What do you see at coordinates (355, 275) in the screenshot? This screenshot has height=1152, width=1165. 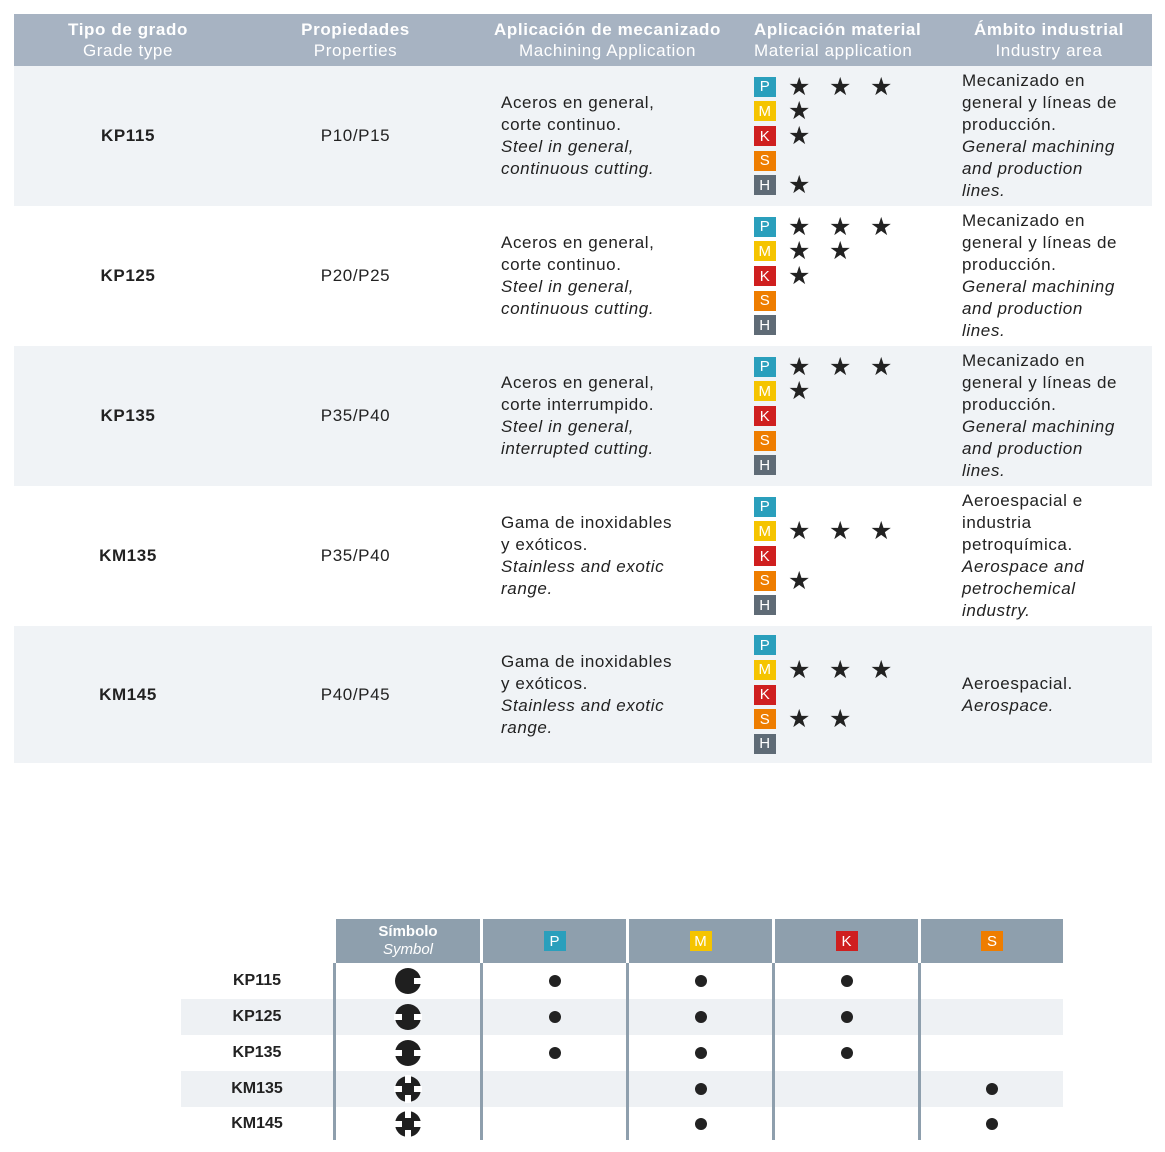 I see `grade-properties: P20/P25` at bounding box center [355, 275].